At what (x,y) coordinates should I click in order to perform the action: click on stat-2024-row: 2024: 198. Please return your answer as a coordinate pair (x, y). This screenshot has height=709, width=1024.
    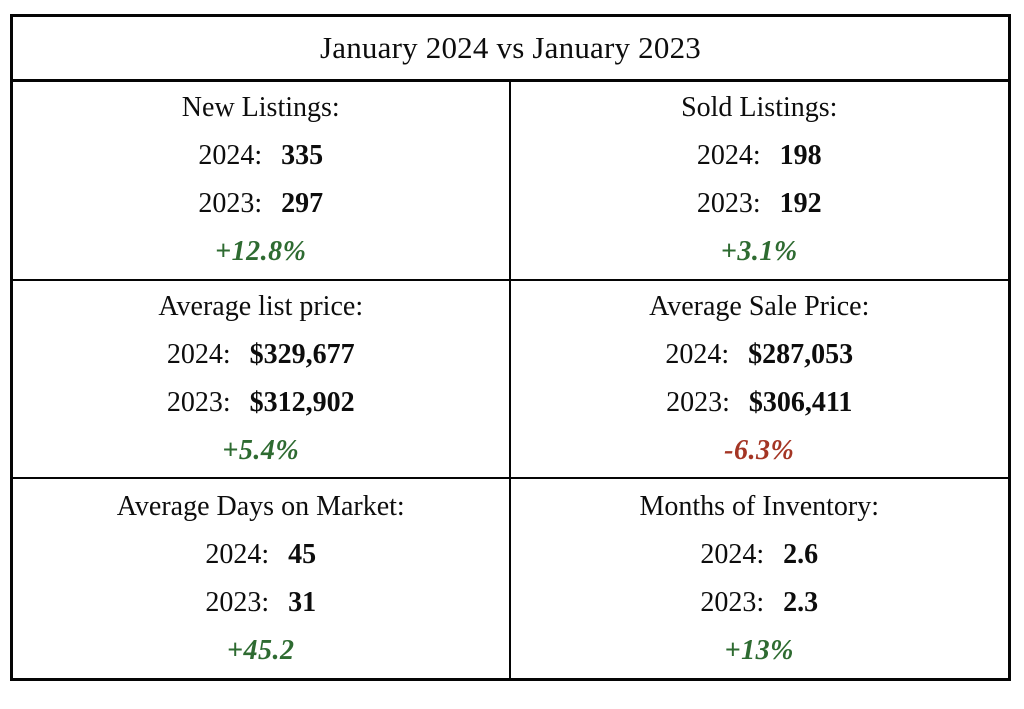
    Looking at the image, I should click on (759, 156).